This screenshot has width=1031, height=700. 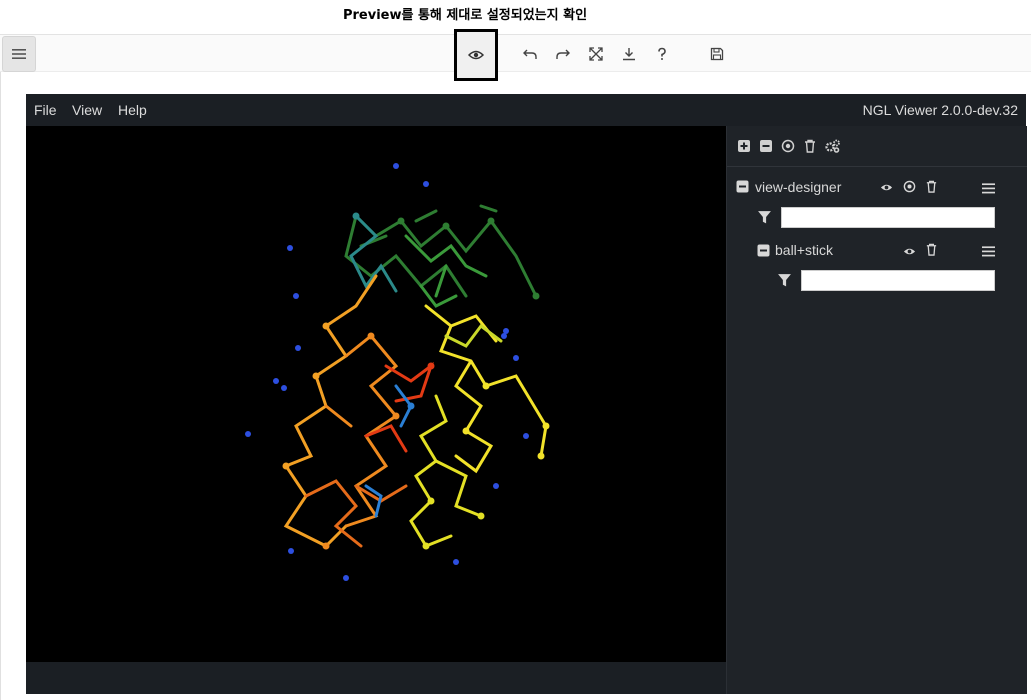 What do you see at coordinates (416, 381) in the screenshot?
I see `atom-spheres` at bounding box center [416, 381].